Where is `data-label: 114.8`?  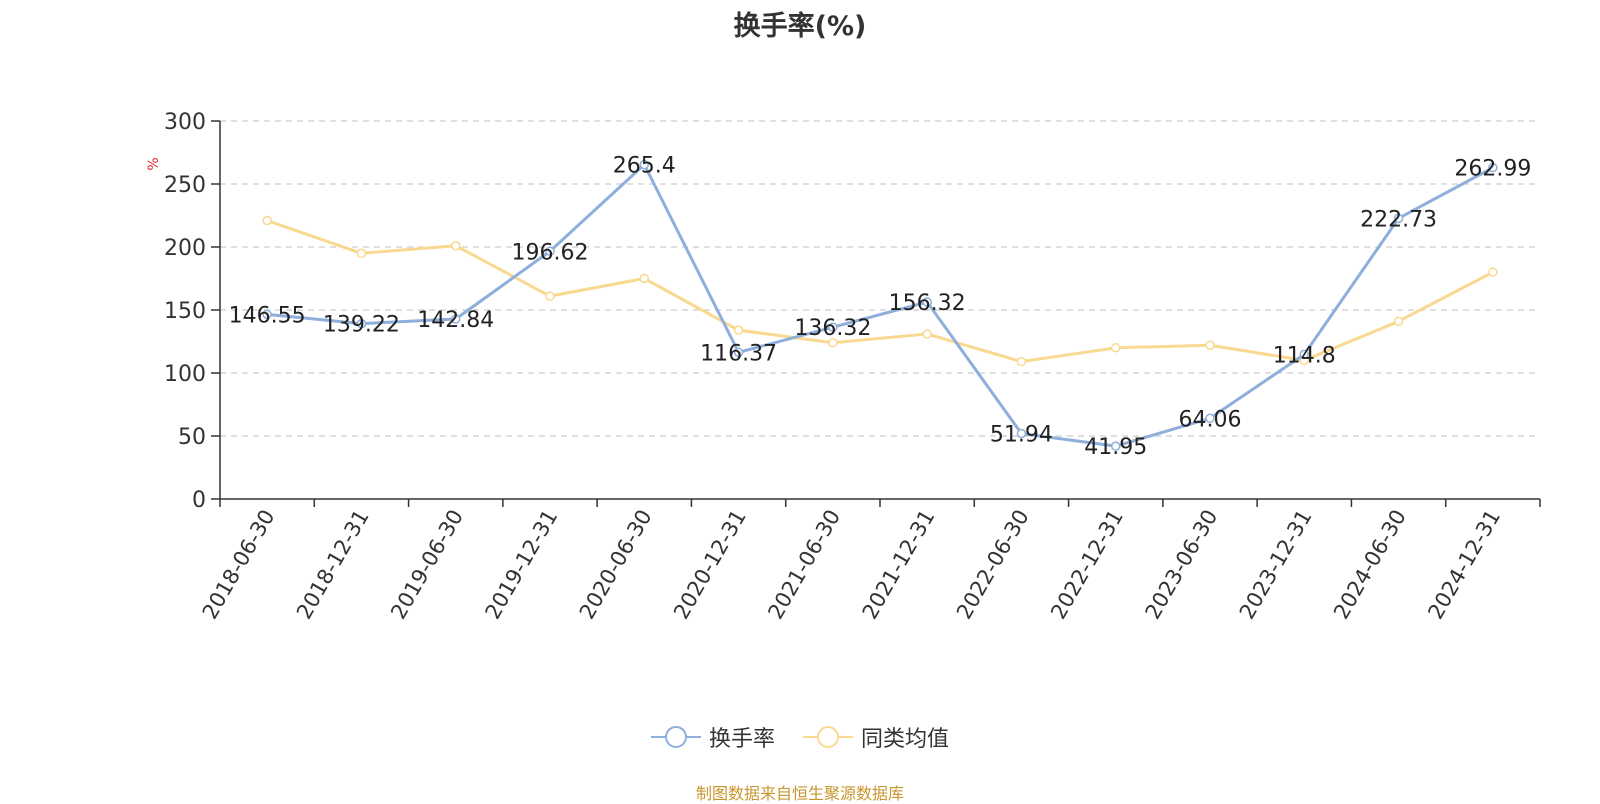 data-label: 114.8 is located at coordinates (1304, 355).